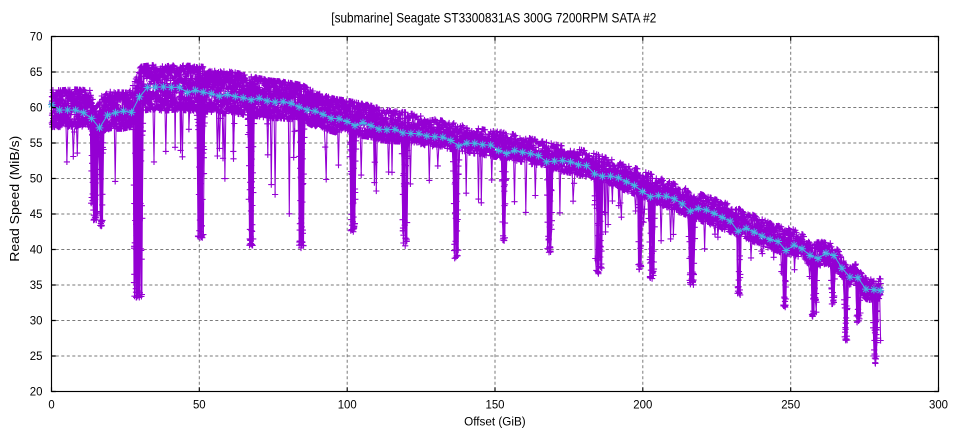  I want to click on svg-text: 40, so click(36, 250).